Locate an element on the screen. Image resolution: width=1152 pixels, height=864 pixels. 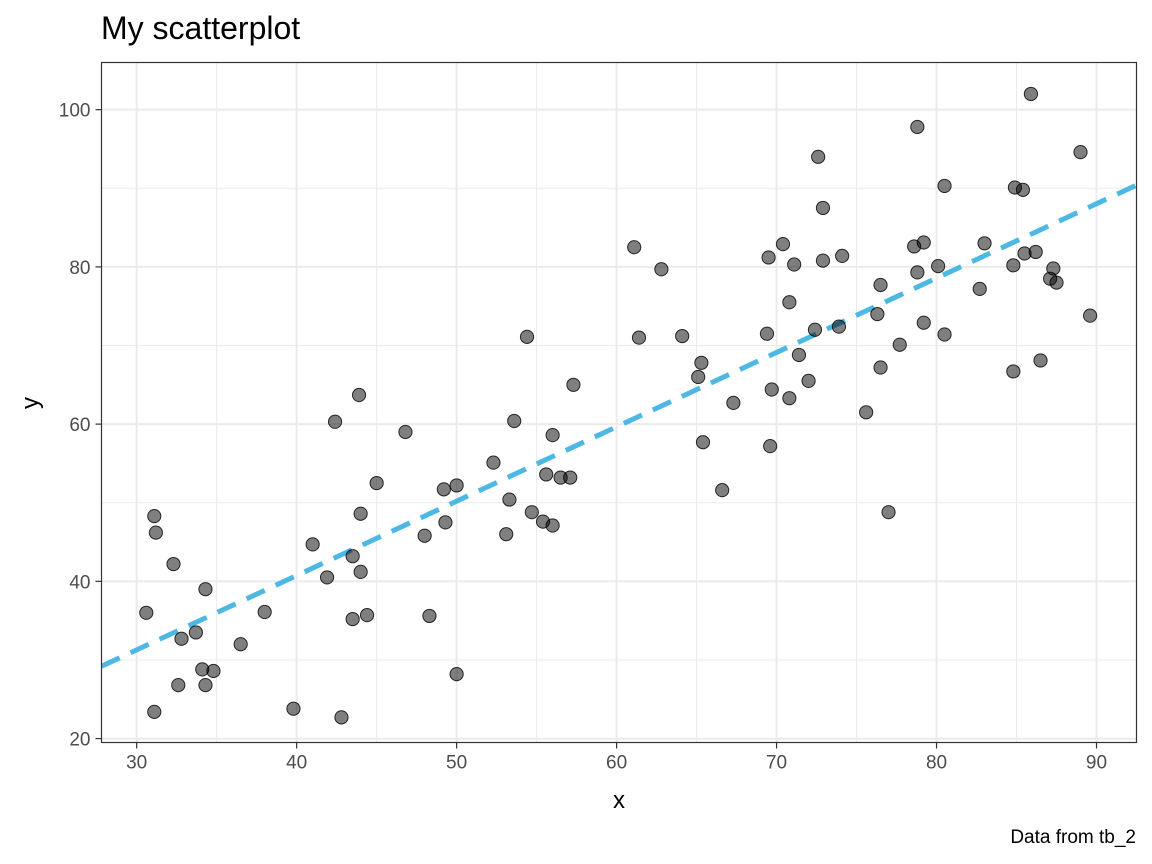
y-tick-label: 60 is located at coordinates (79, 425).